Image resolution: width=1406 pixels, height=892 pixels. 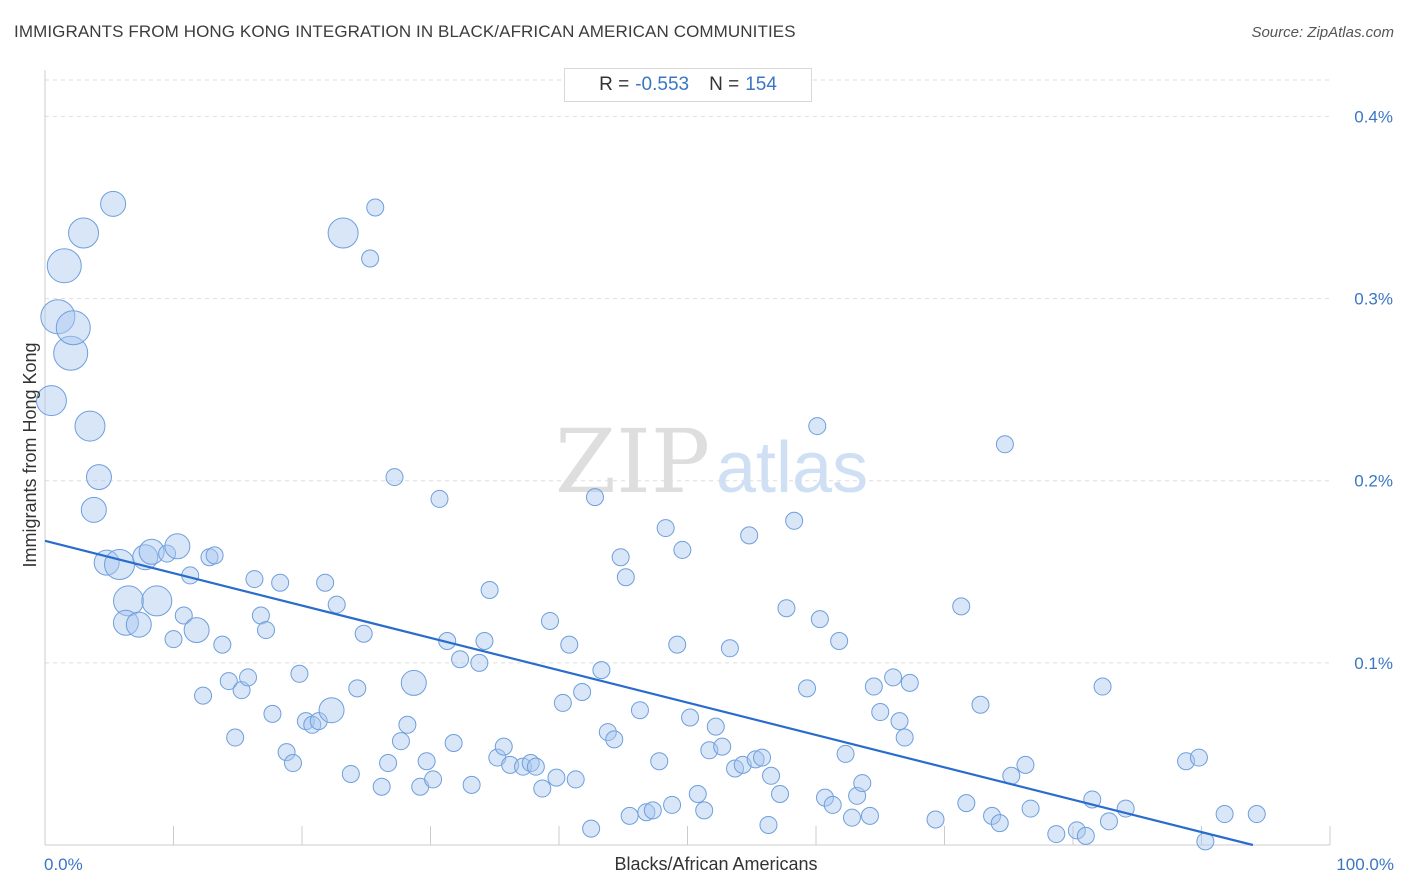 I want to click on x-tick-label-min: 0.0%, so click(x=63, y=864).